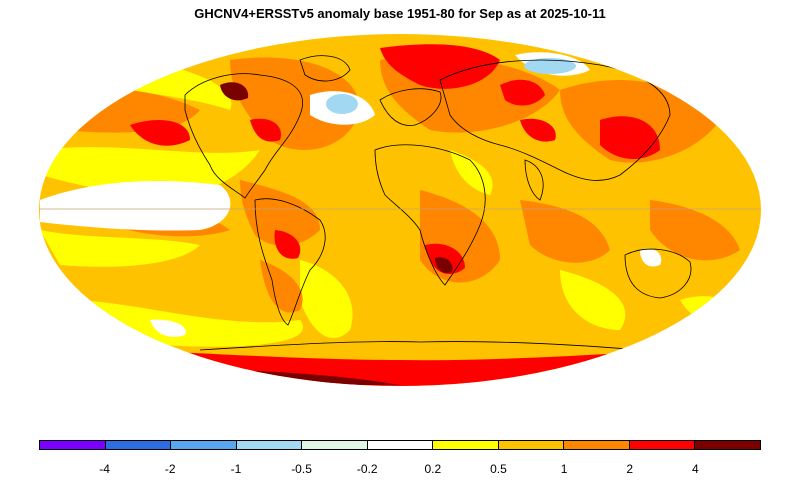  What do you see at coordinates (290, 262) in the screenshot?
I see `coastline-south-america` at bounding box center [290, 262].